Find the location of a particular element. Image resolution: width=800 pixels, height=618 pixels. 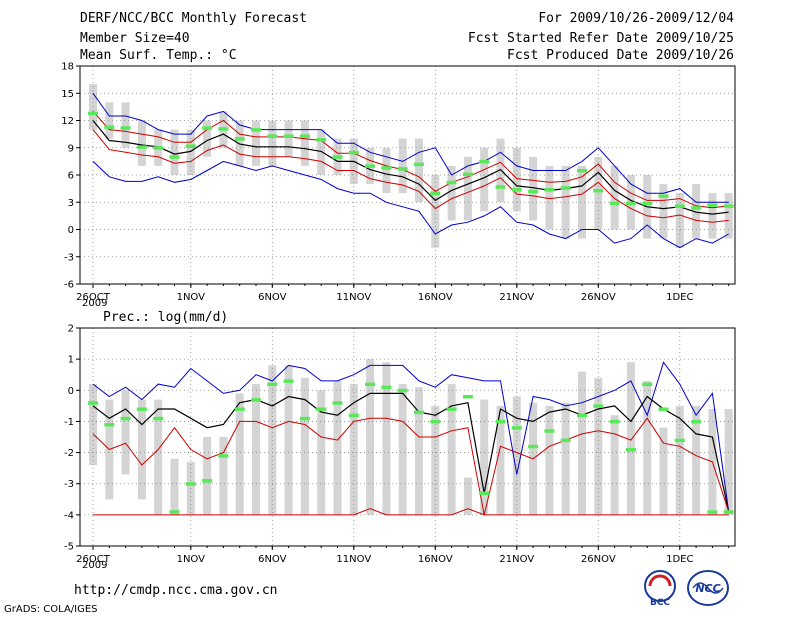

y-tick-label: 1 is located at coordinates (71, 360).